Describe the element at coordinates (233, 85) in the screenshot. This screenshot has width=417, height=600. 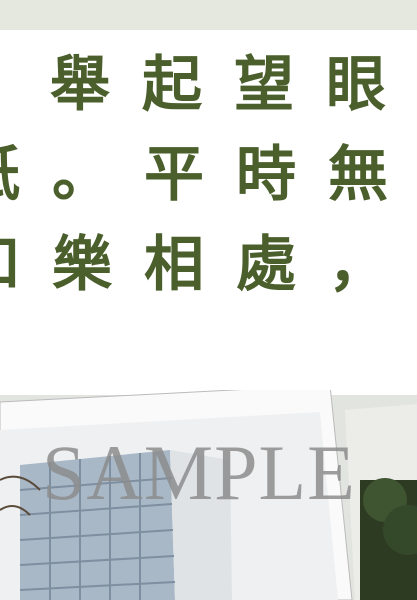
I see `text-line: 舉起望眼` at that location.